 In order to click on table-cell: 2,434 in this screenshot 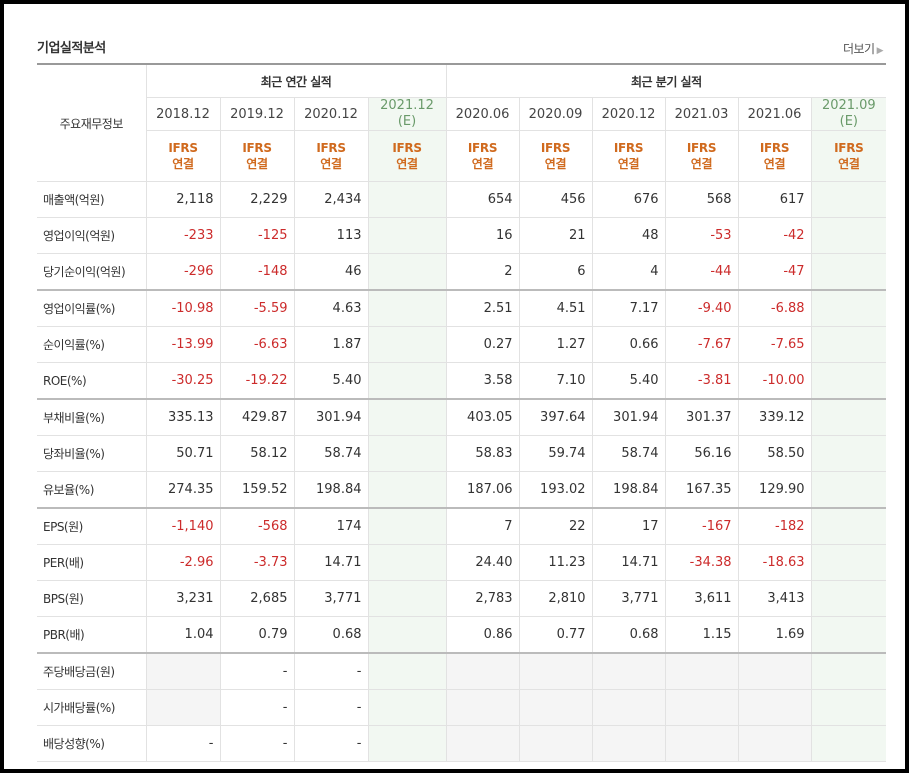, I will do `click(331, 199)`.